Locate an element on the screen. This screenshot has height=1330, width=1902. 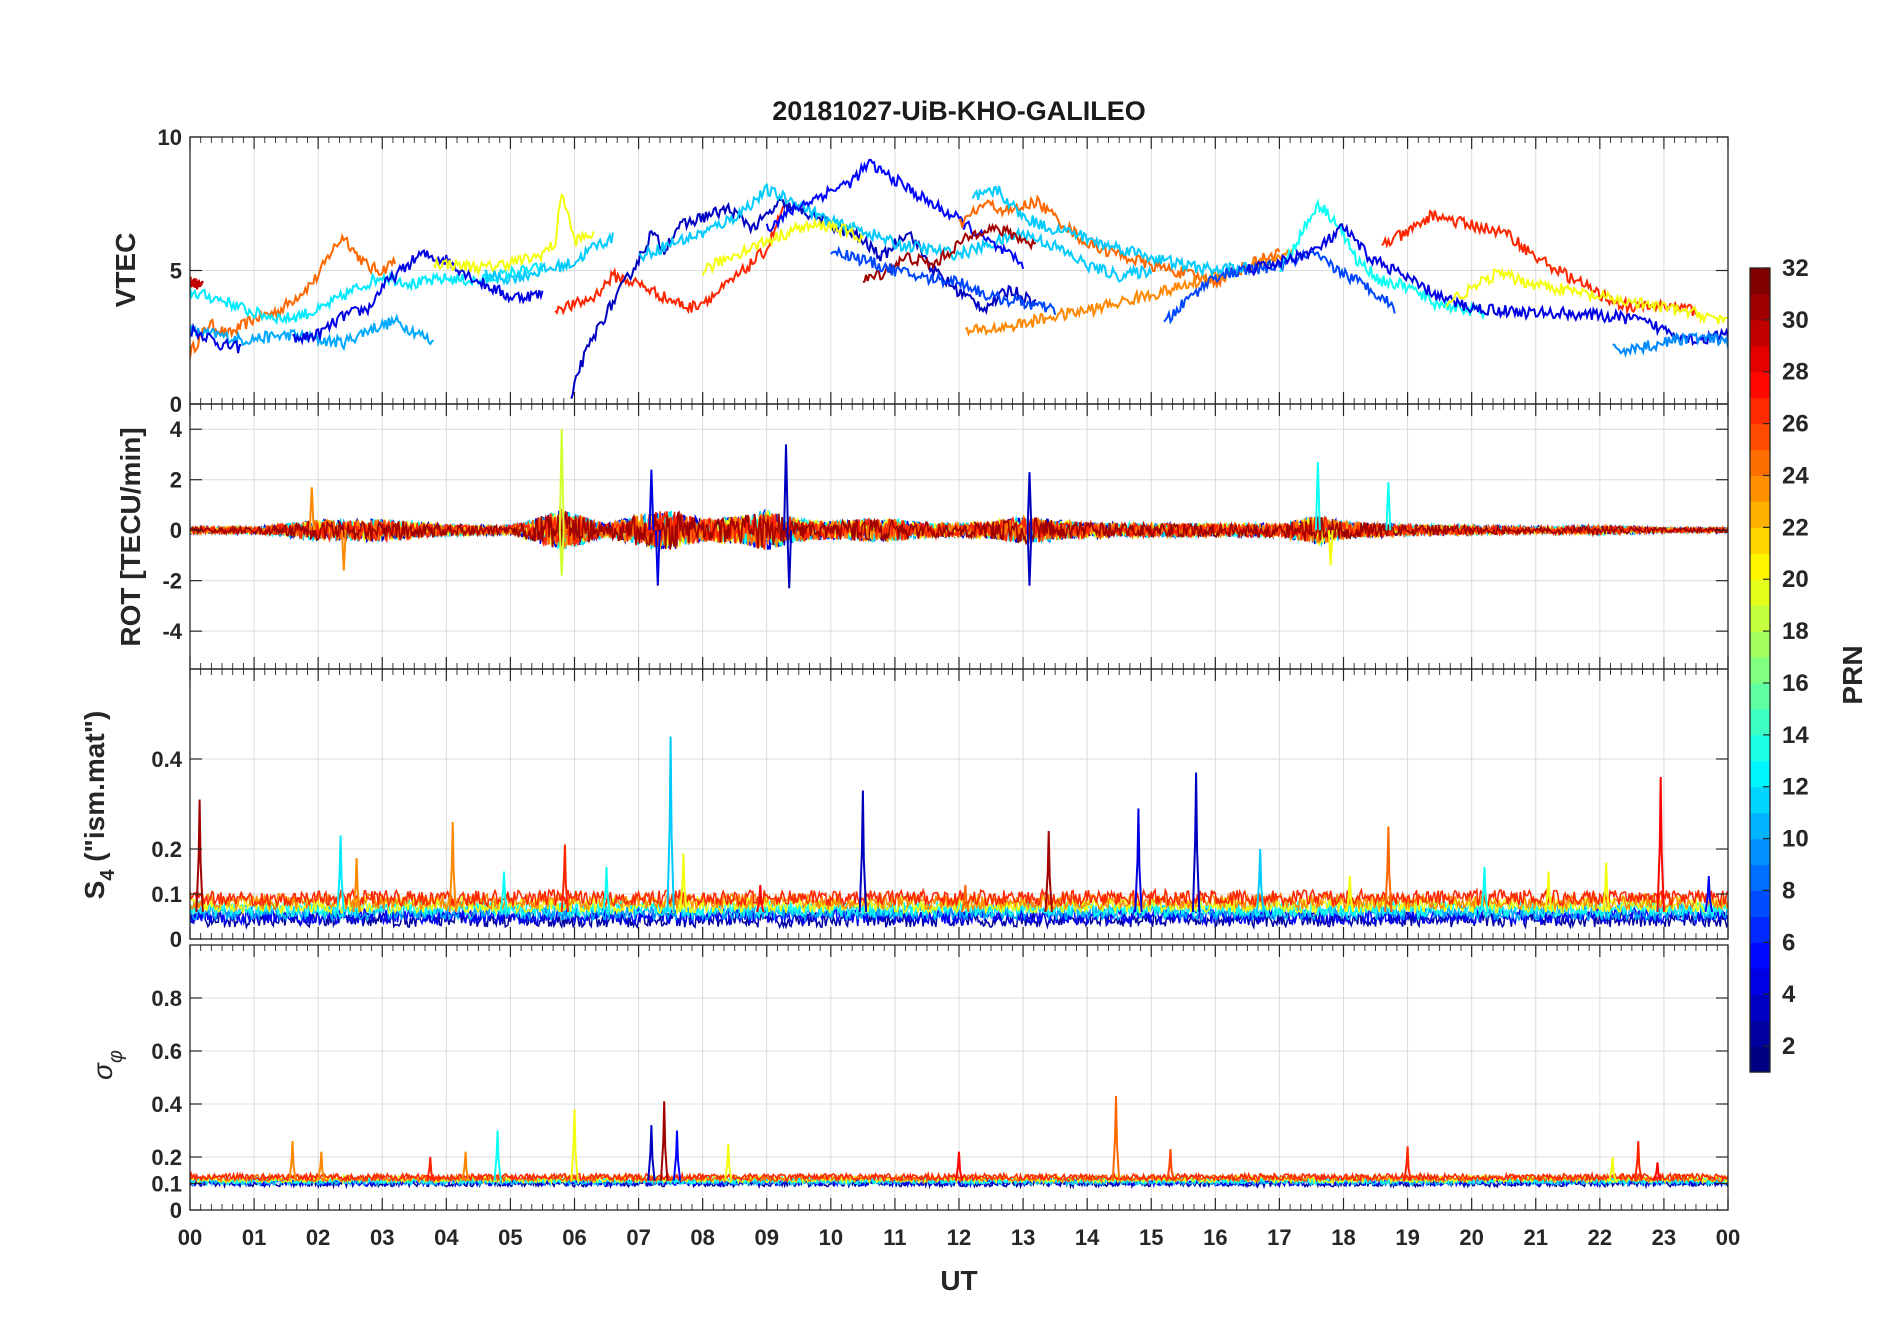
colorbar-label: PRN is located at coordinates (1852, 674).